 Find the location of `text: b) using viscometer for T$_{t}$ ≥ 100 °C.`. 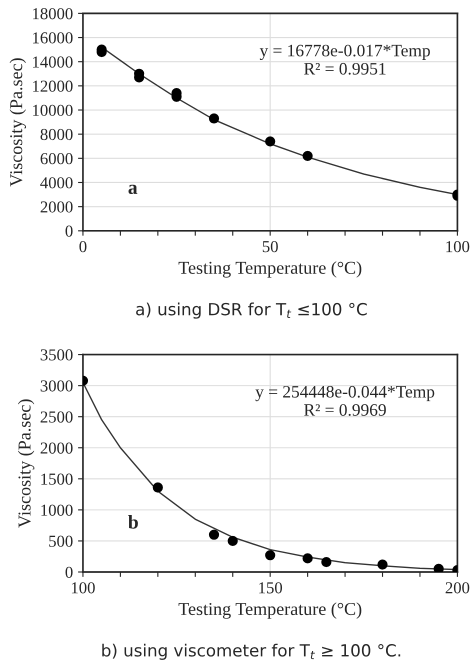

text: b) using viscometer for T$_{t}$ ≥ 100 °C. is located at coordinates (251, 652).